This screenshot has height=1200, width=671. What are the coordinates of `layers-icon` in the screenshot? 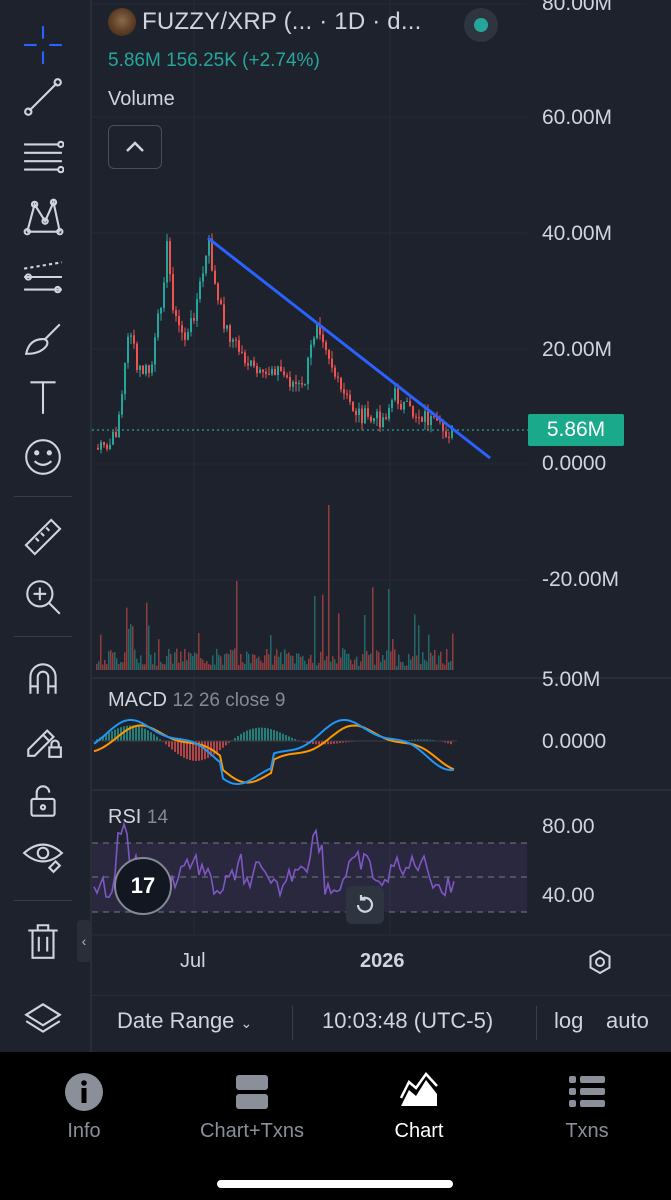 It's located at (43, 1019).